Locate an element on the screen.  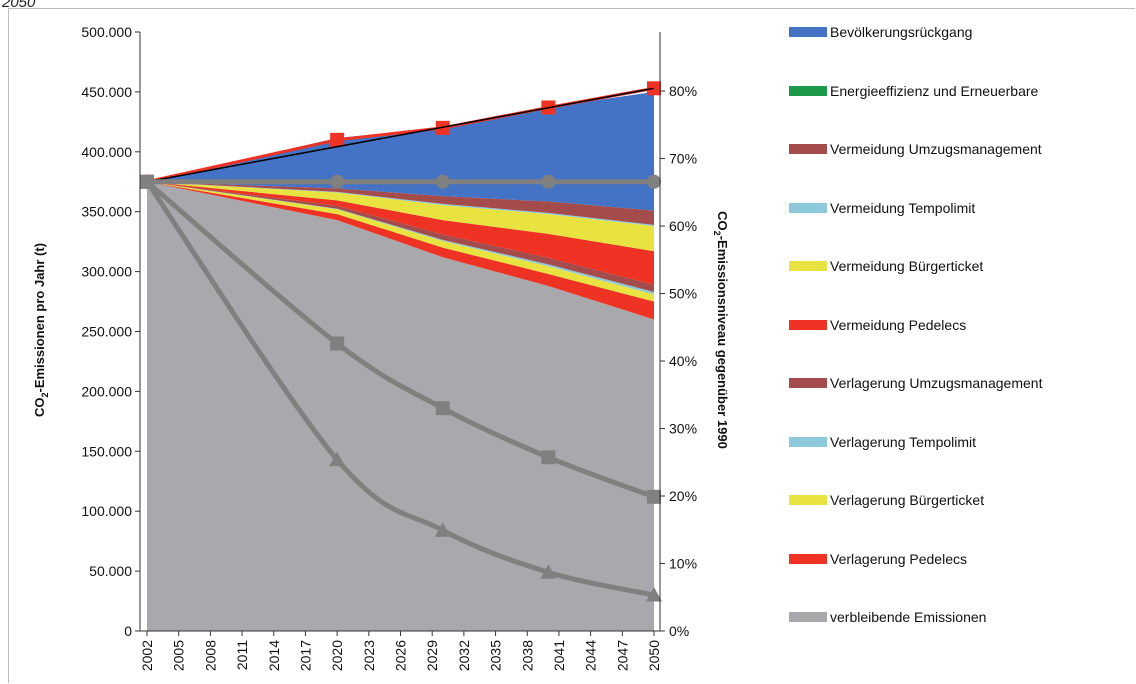
x-tick-label: 2011 is located at coordinates (242, 655).